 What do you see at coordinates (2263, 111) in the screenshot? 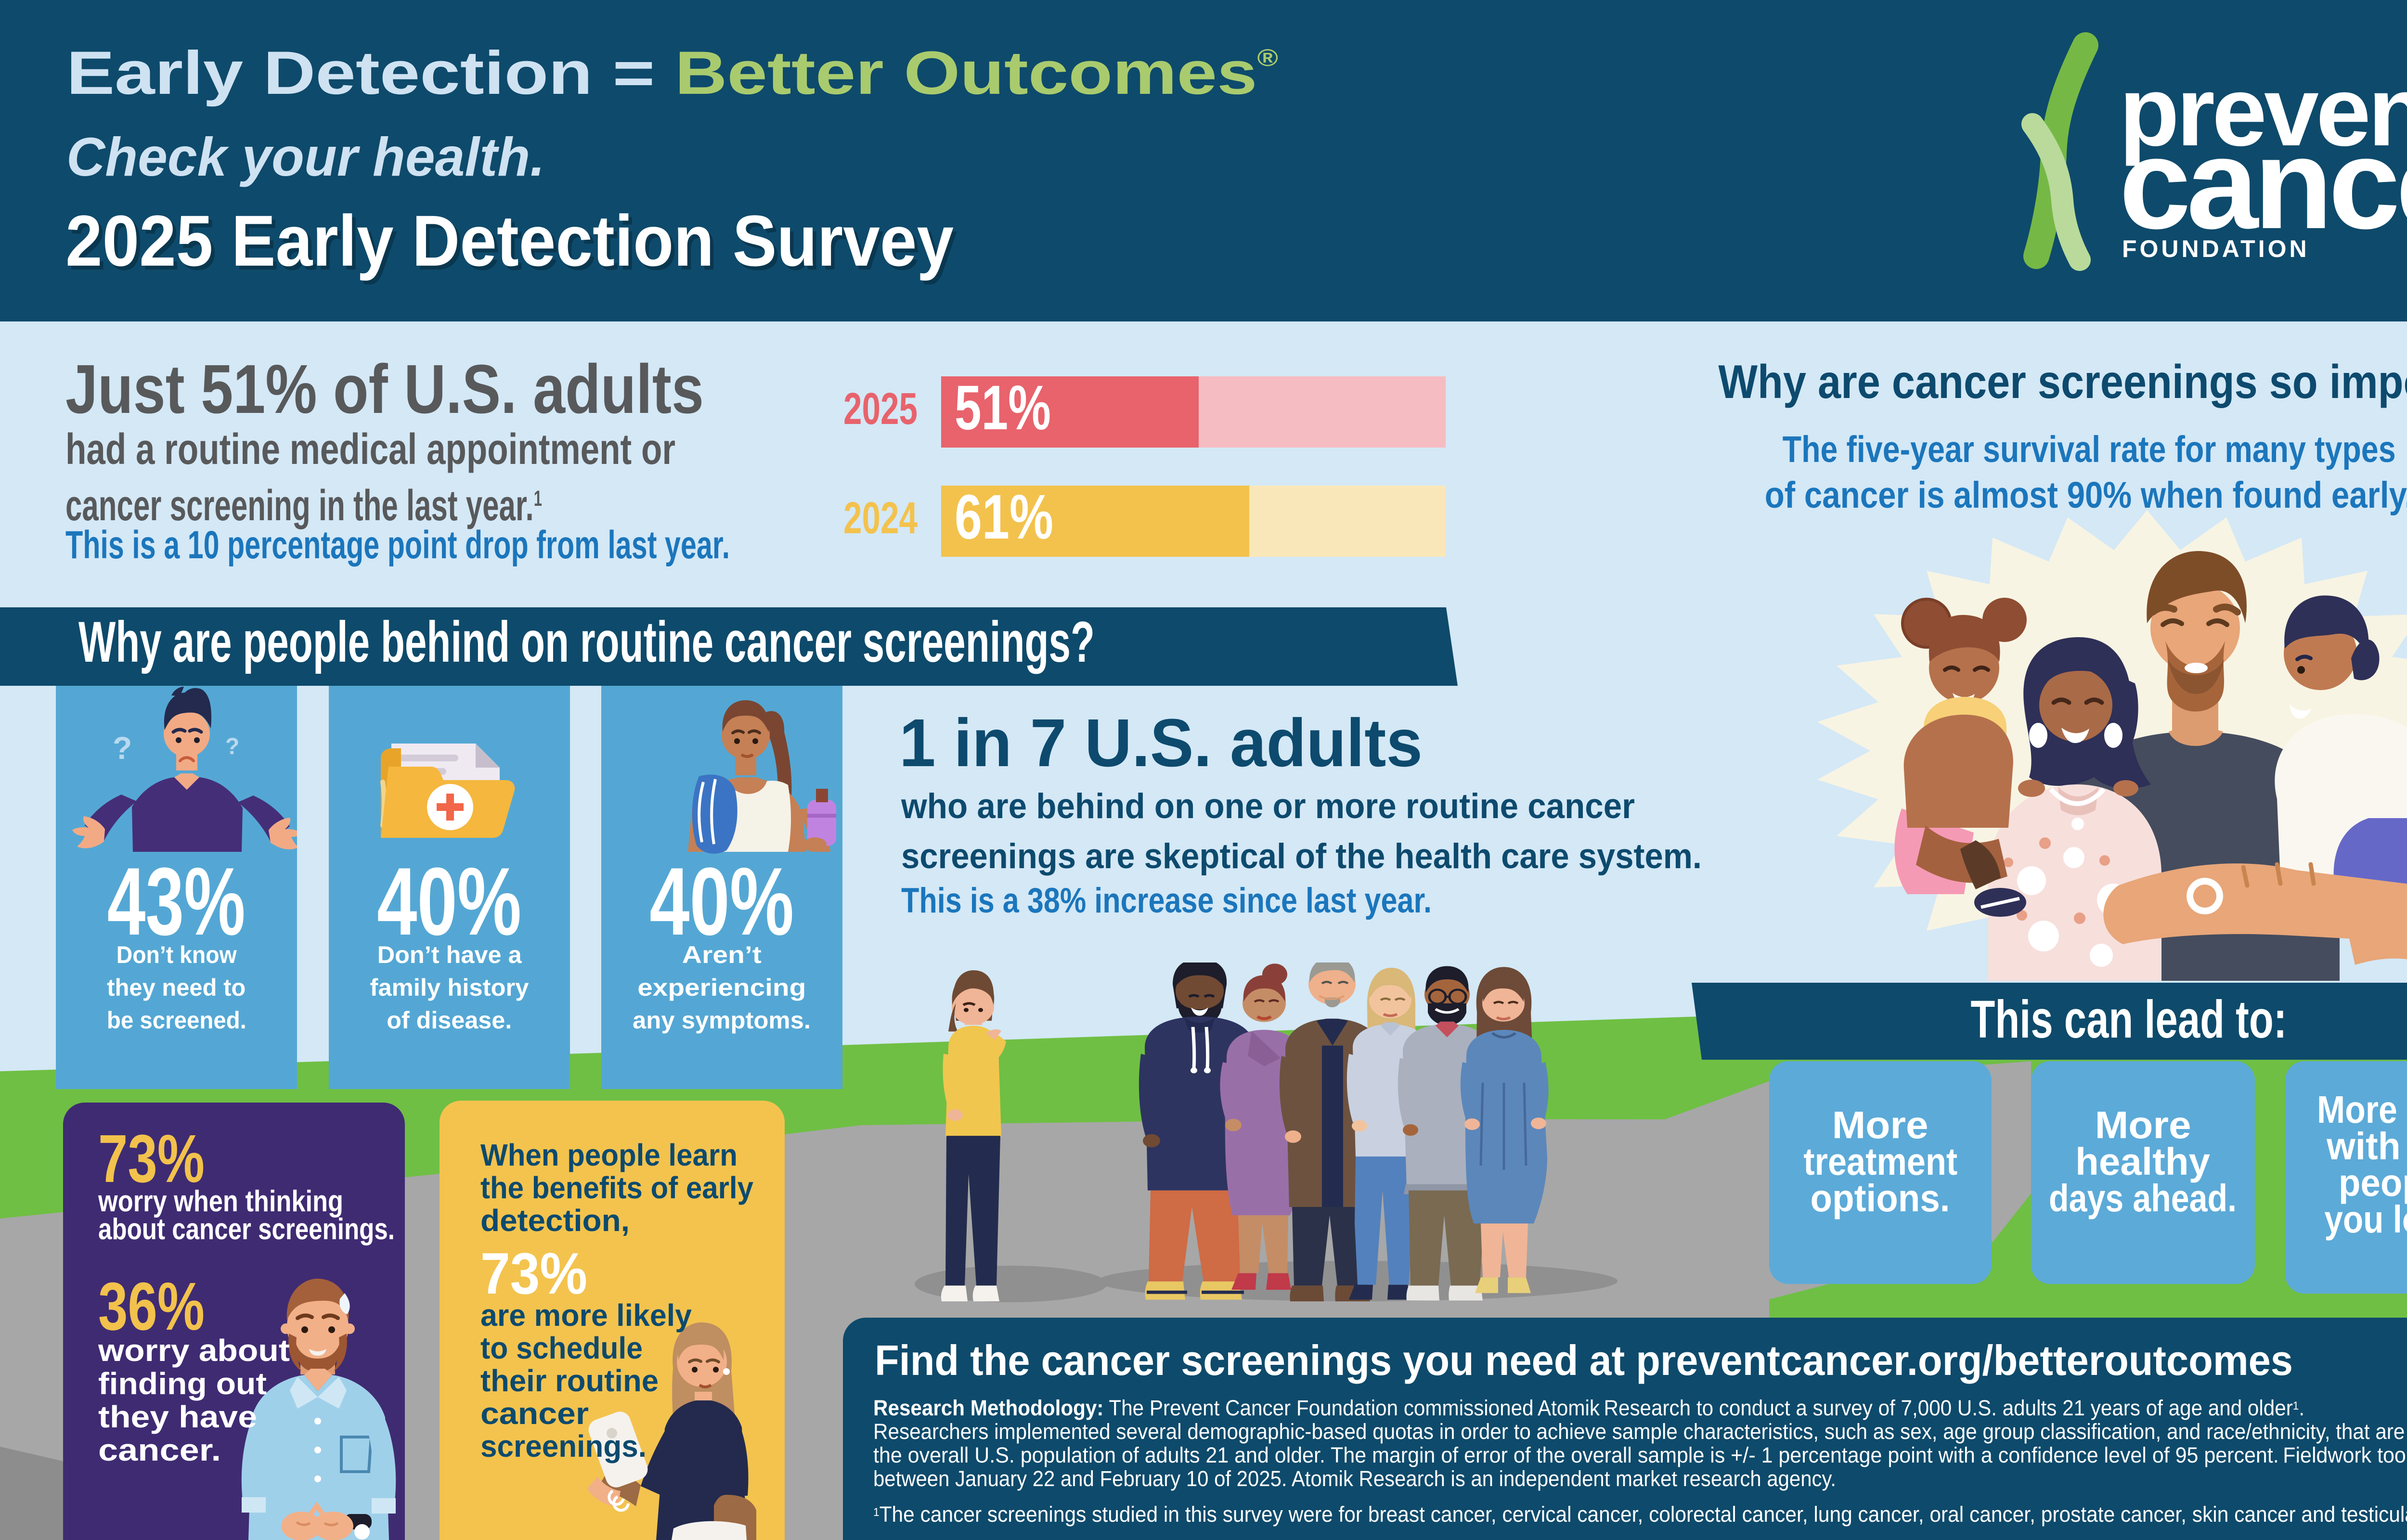
I see `svg-text: prevent` at bounding box center [2263, 111].